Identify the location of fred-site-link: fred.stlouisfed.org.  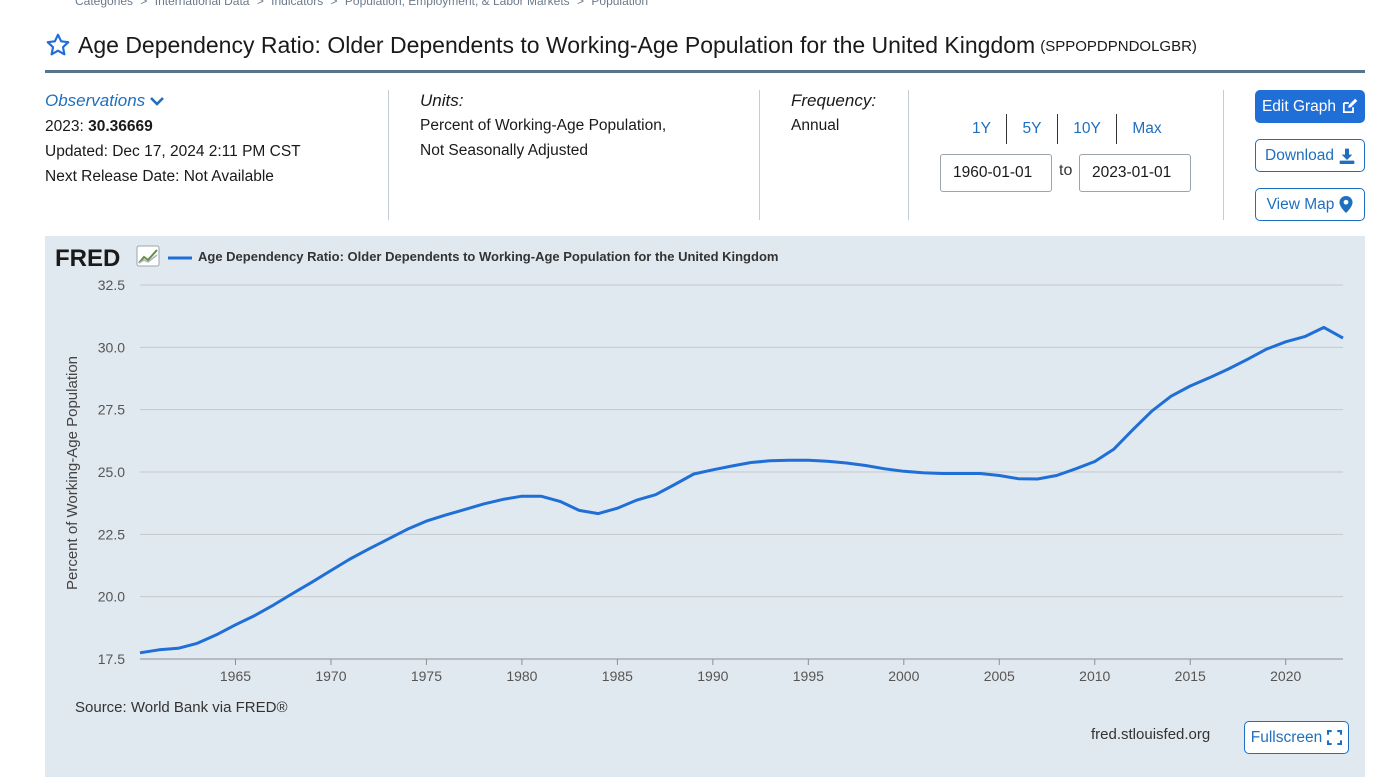
(1151, 734).